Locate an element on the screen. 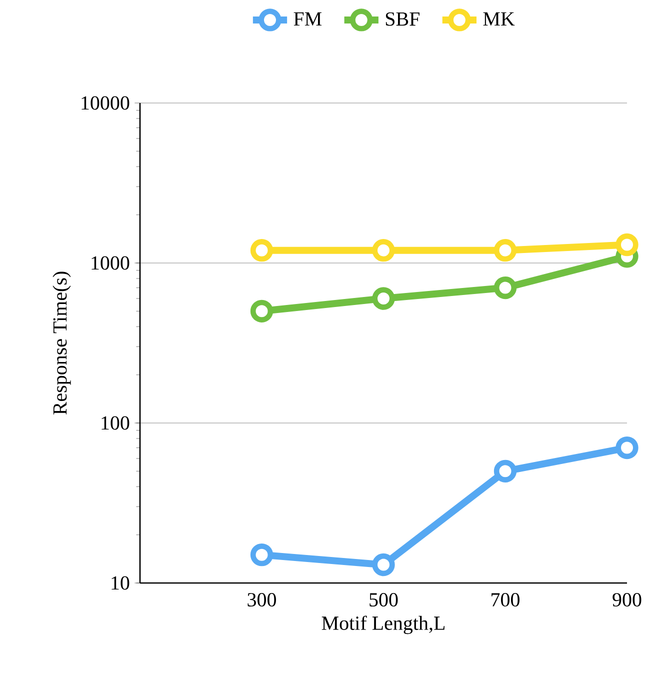  x-tick-label: 500 is located at coordinates (384, 599).